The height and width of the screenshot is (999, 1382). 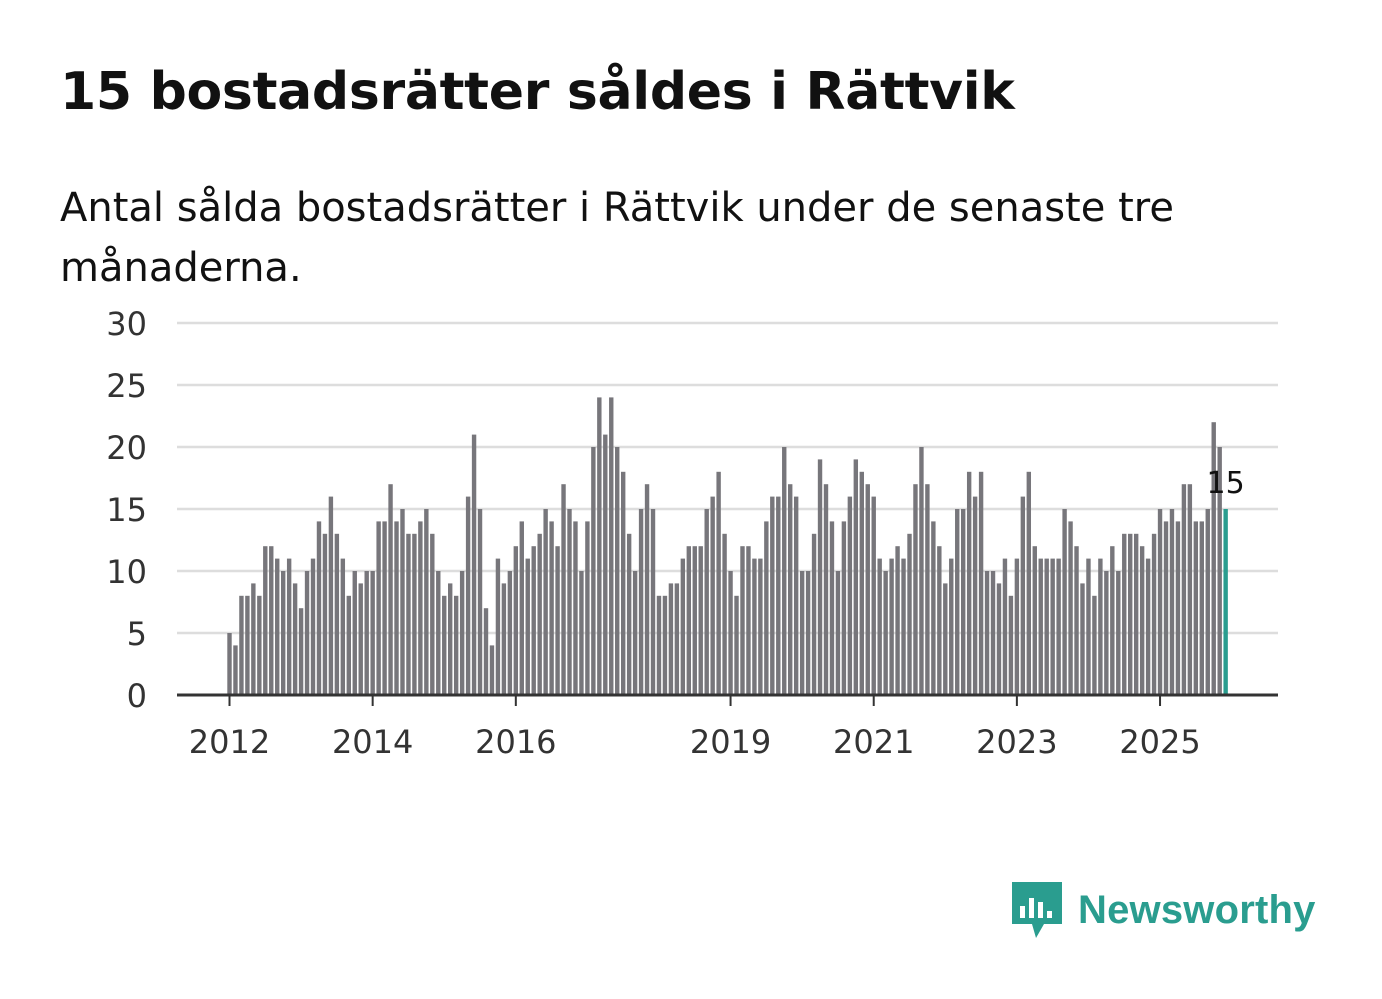 I want to click on y-tick-label: 20, so click(x=126, y=448).